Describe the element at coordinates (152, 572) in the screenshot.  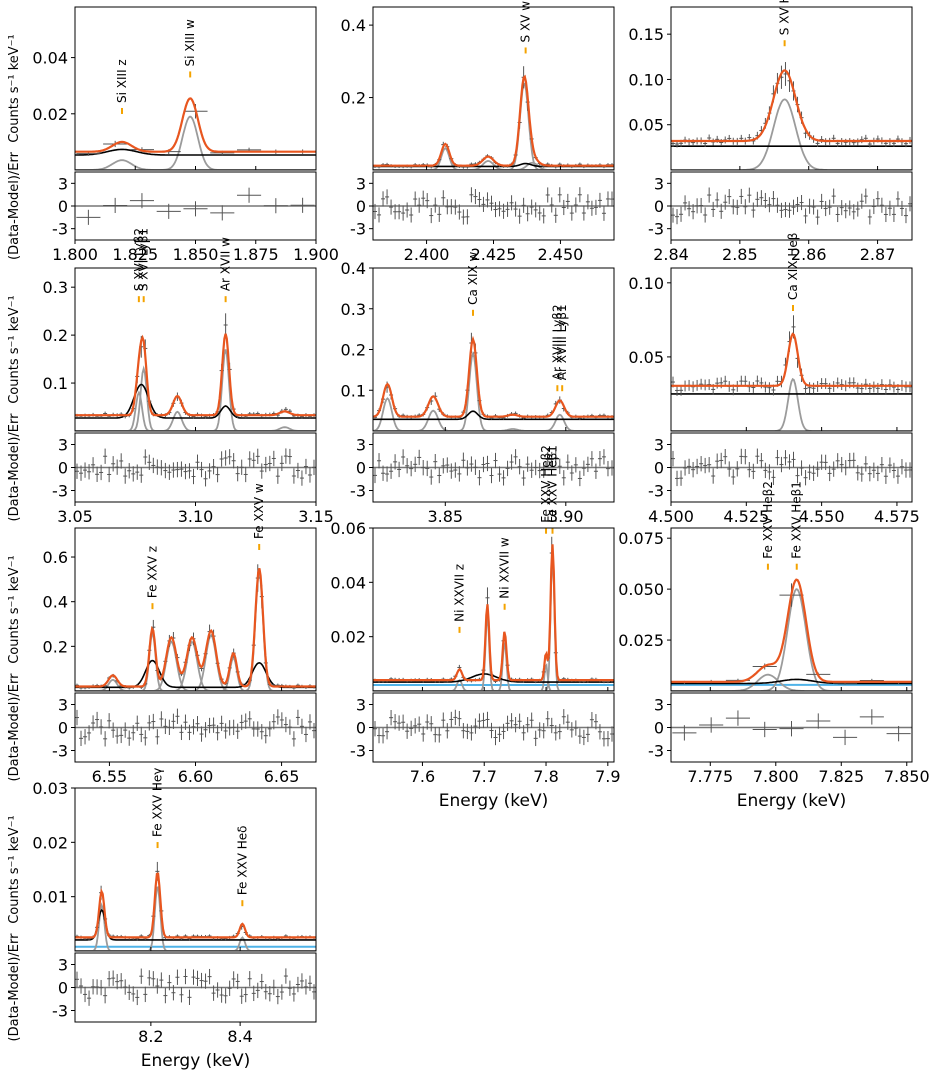
I see `line-label: Fe XXV z` at that location.